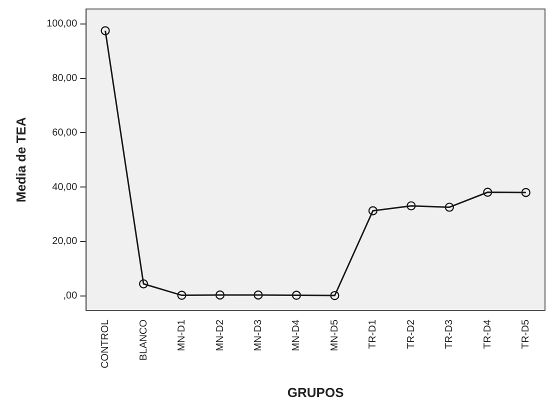 Image resolution: width=555 pixels, height=413 pixels. Describe the element at coordinates (373, 334) in the screenshot. I see `x-tick-label: TR-D1` at that location.